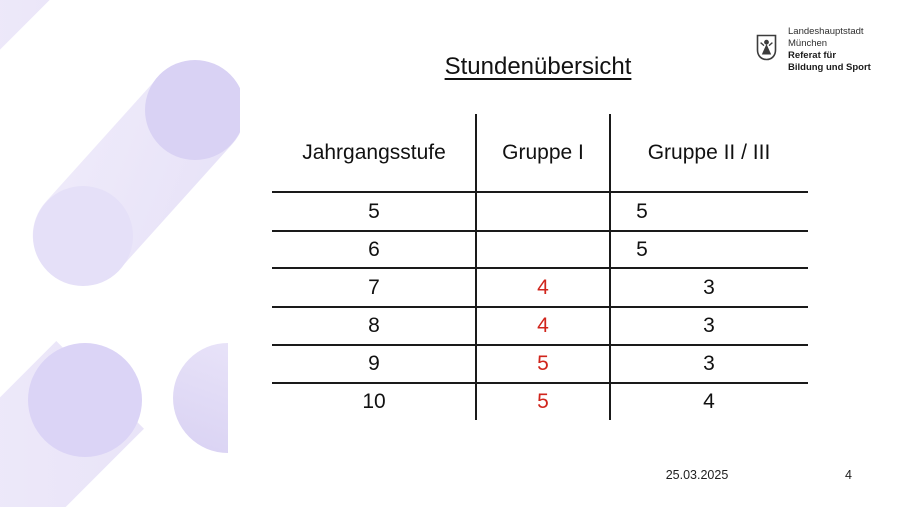 Image resolution: width=900 pixels, height=507 pixels. What do you see at coordinates (374, 152) in the screenshot?
I see `column-header-jahrgangsstufe: Jahrgangsstufe` at bounding box center [374, 152].